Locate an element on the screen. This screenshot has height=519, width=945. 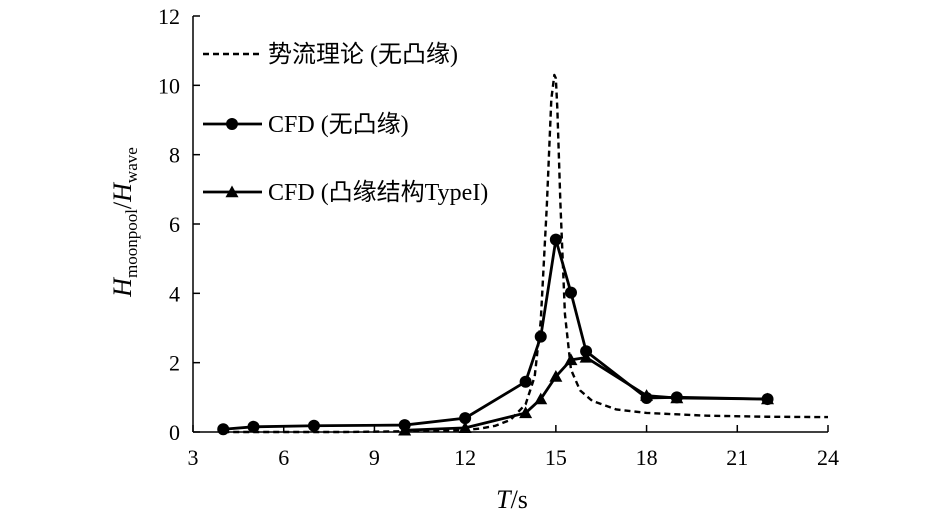
legend-item-2: CFD (无凸缘) is located at coordinates (306, 124).